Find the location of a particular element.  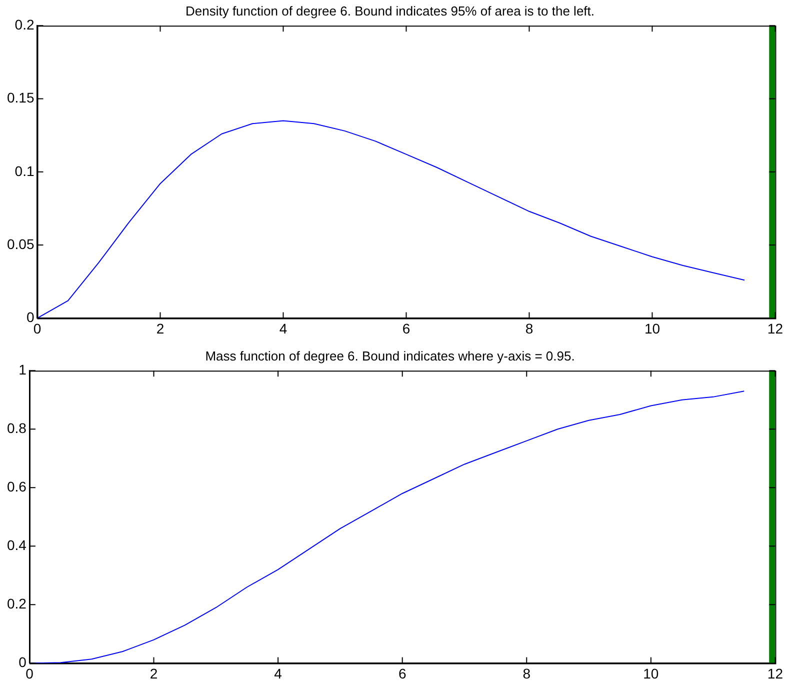

y-tick-label: 0.05 is located at coordinates (20, 244).